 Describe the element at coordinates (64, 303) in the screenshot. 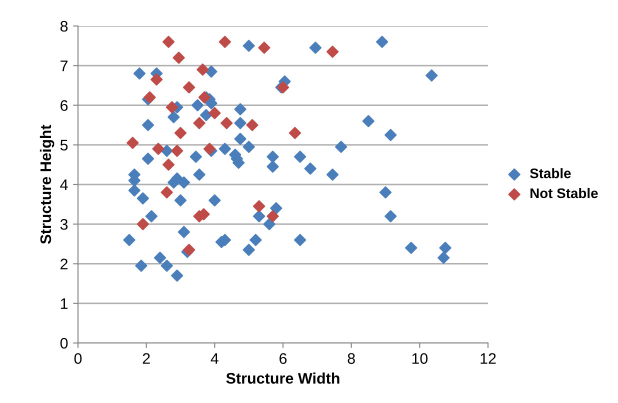

I see `y-tick-label: 1` at that location.